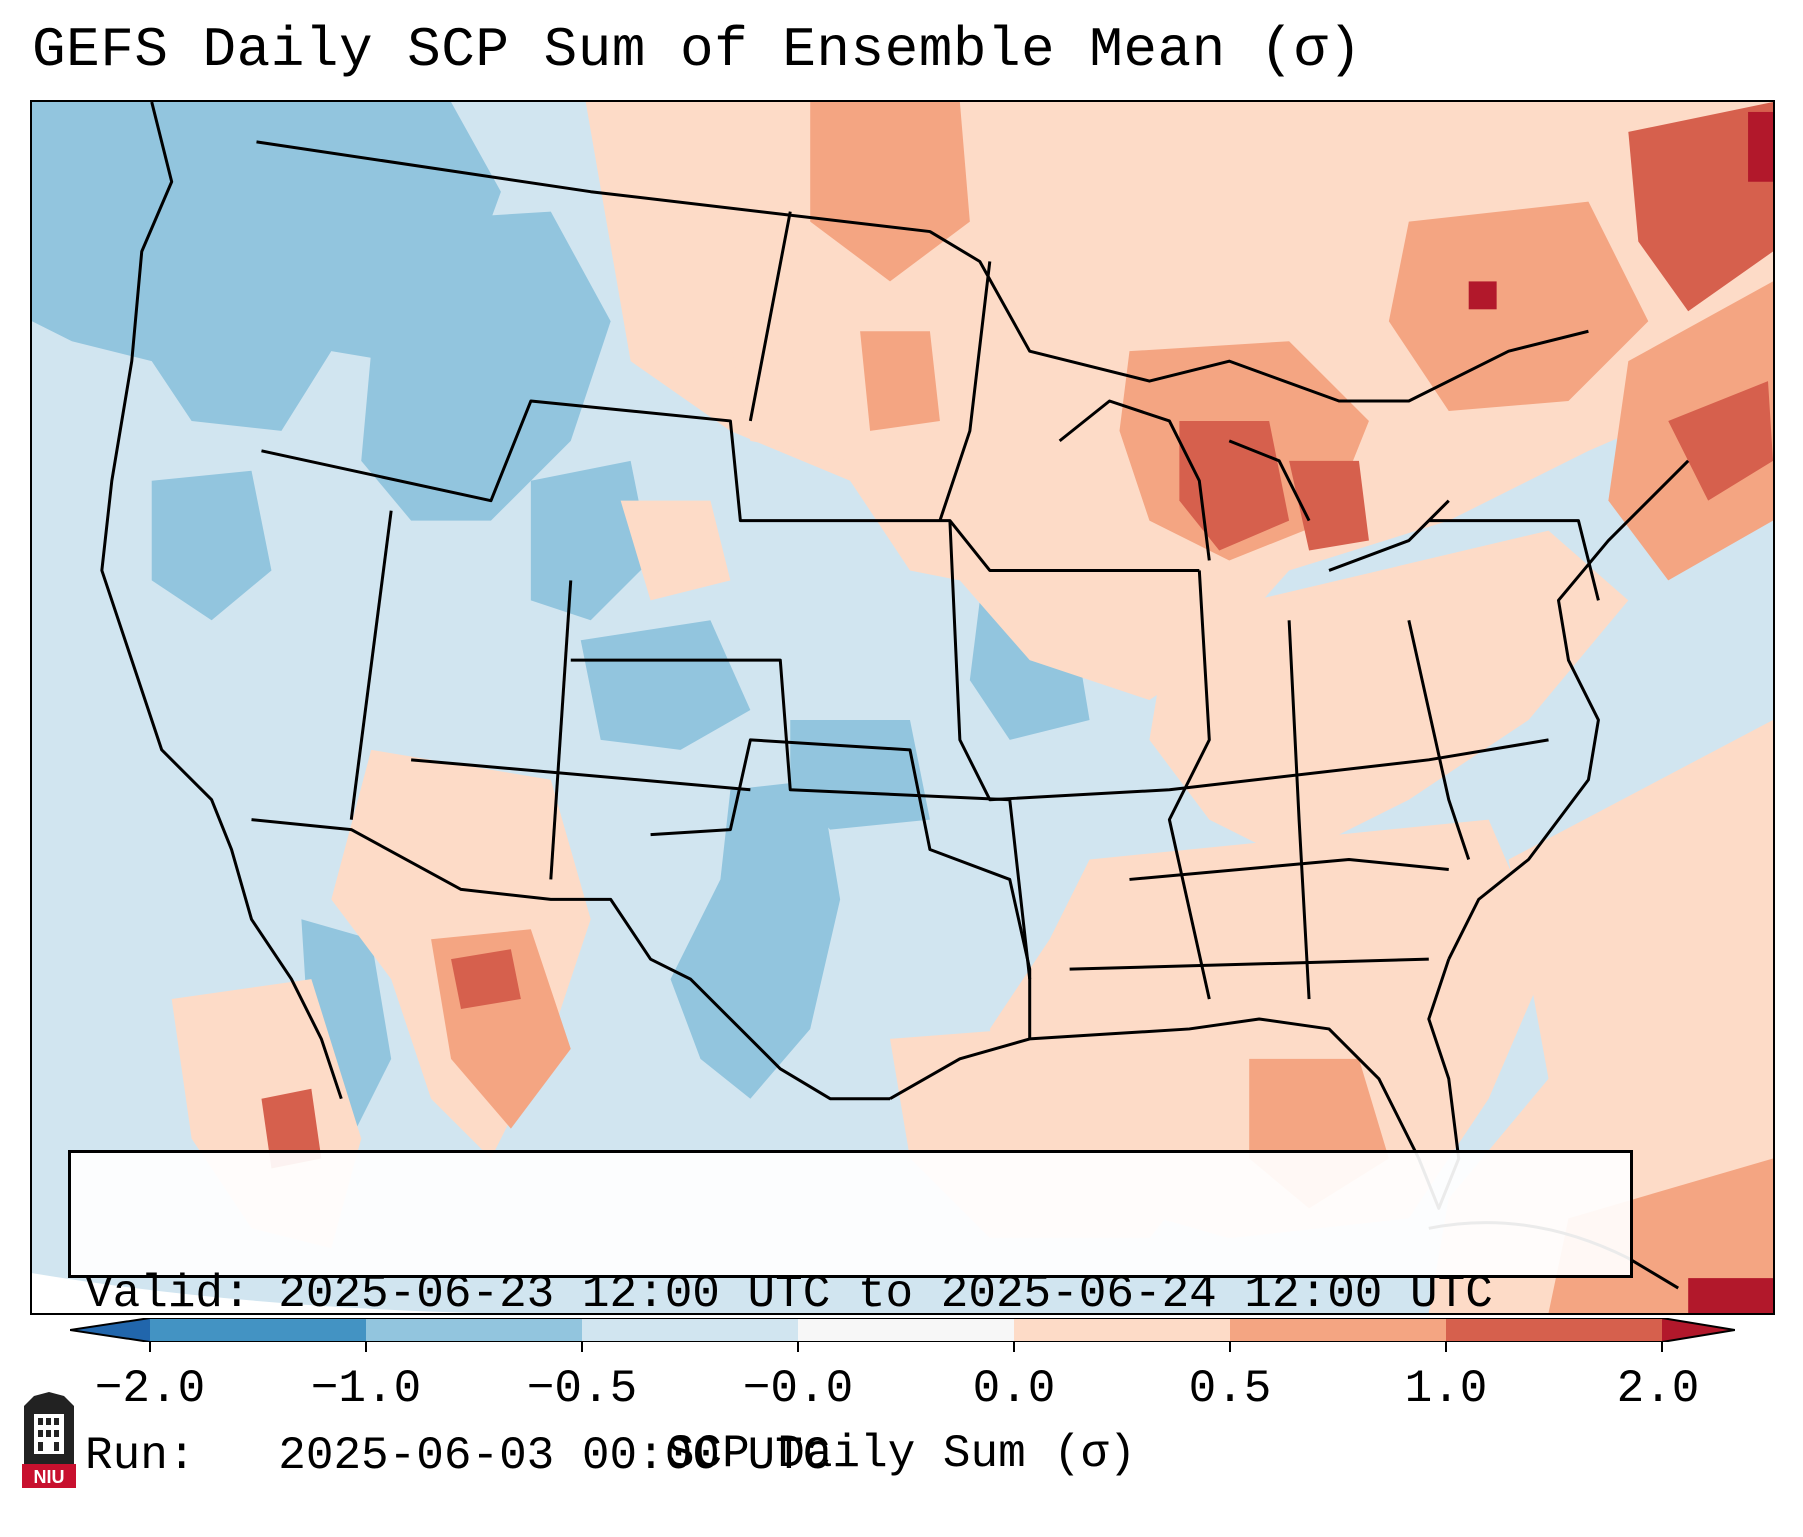 Image resolution: width=1803 pixels, height=1537 pixels. I want to click on lake-huron-strong, so click(1329, 505).